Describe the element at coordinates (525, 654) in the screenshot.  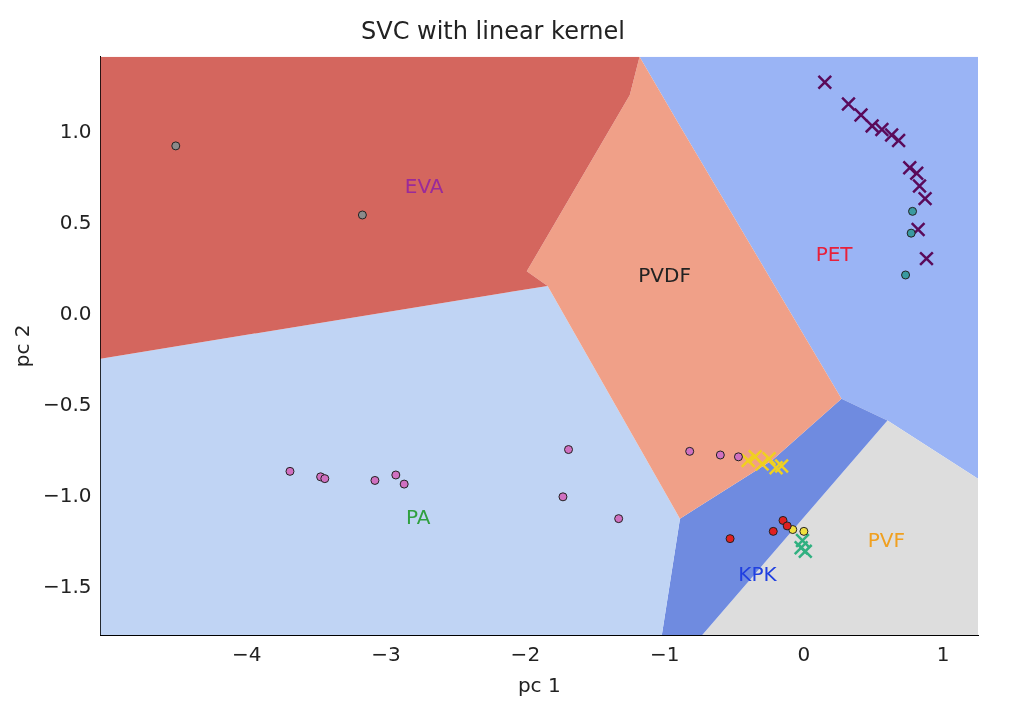
I see `x-tick-label: −2` at that location.